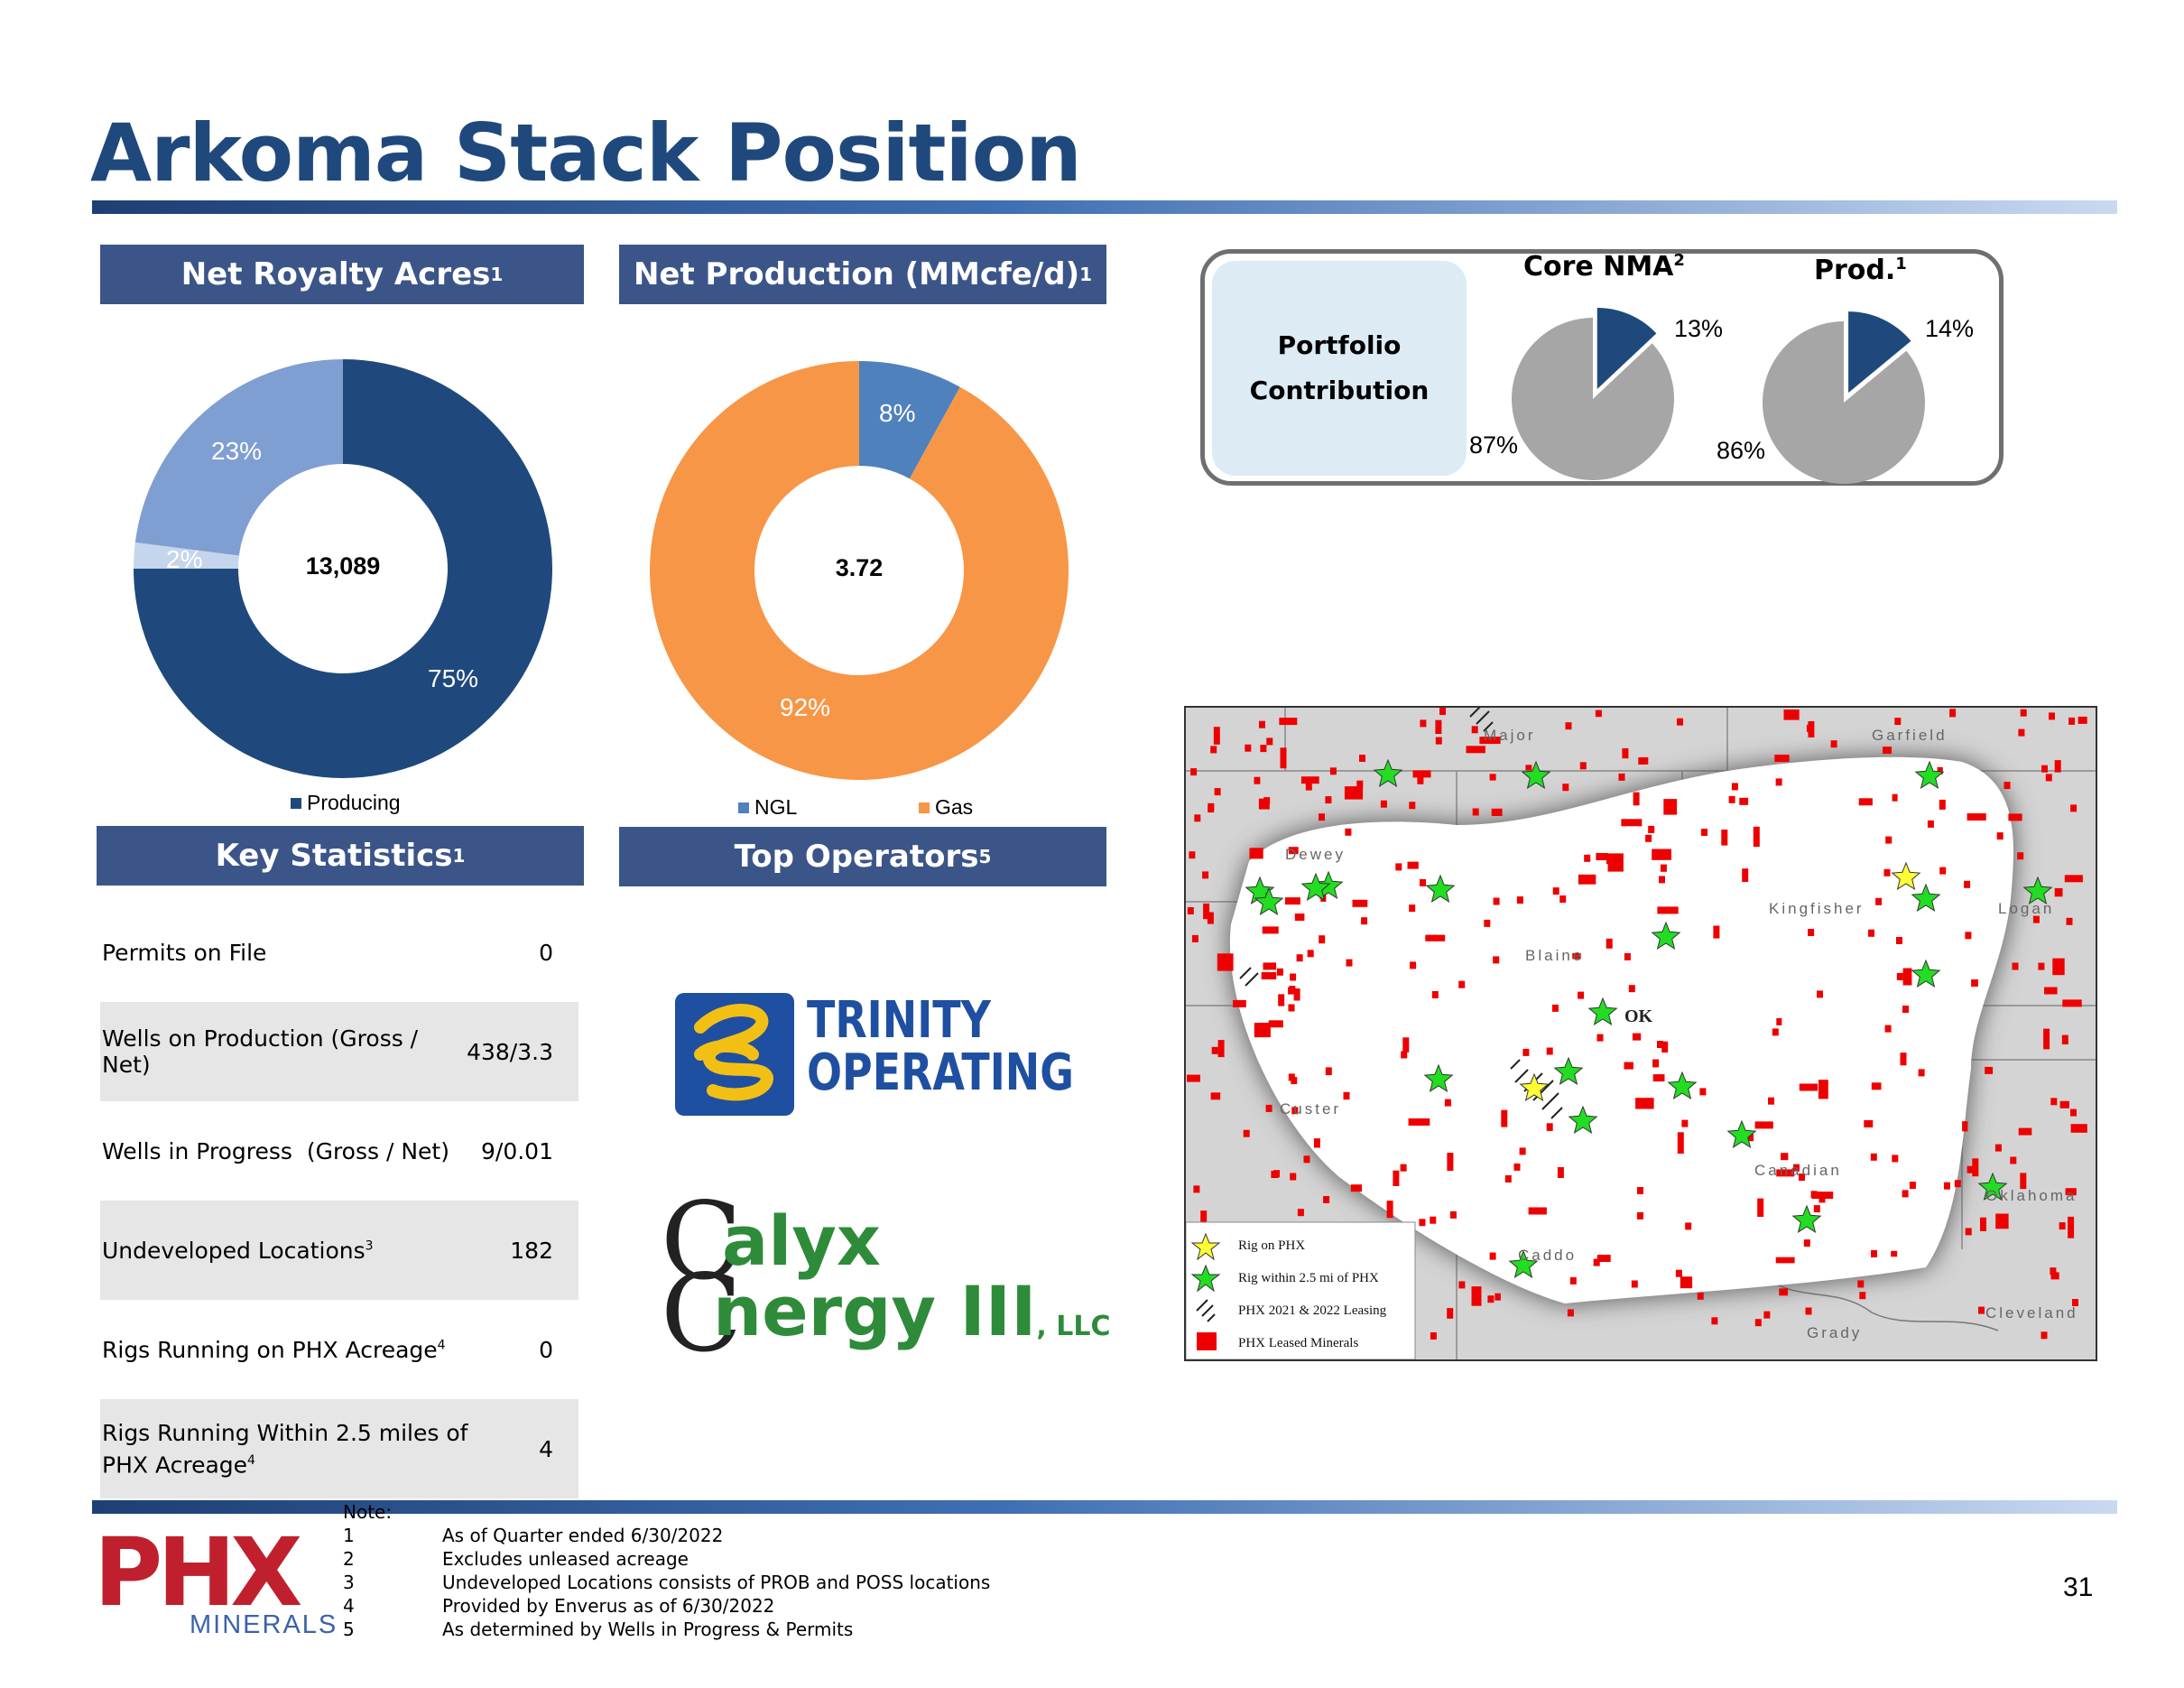  Describe the element at coordinates (517, 1151) in the screenshot. I see `stat-value: 9/0.01` at that location.